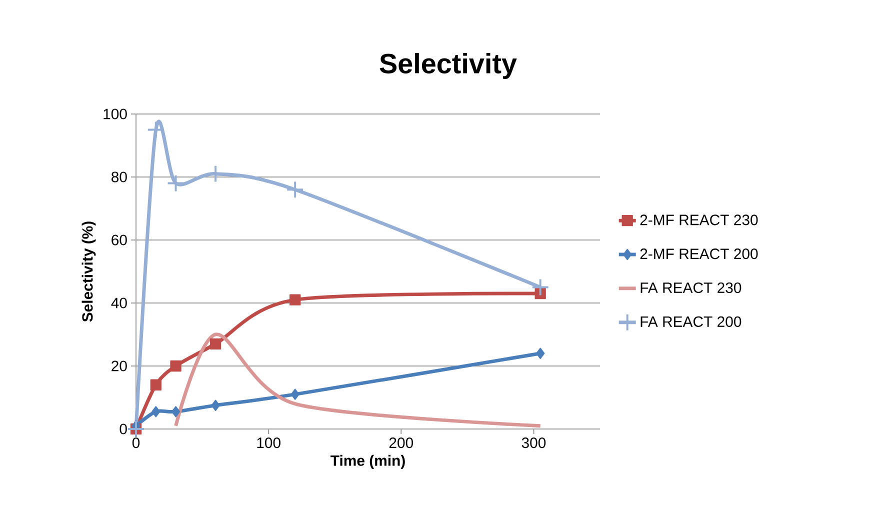 This screenshot has height=524, width=877. I want to click on legend-label: FA REACT 200, so click(691, 321).